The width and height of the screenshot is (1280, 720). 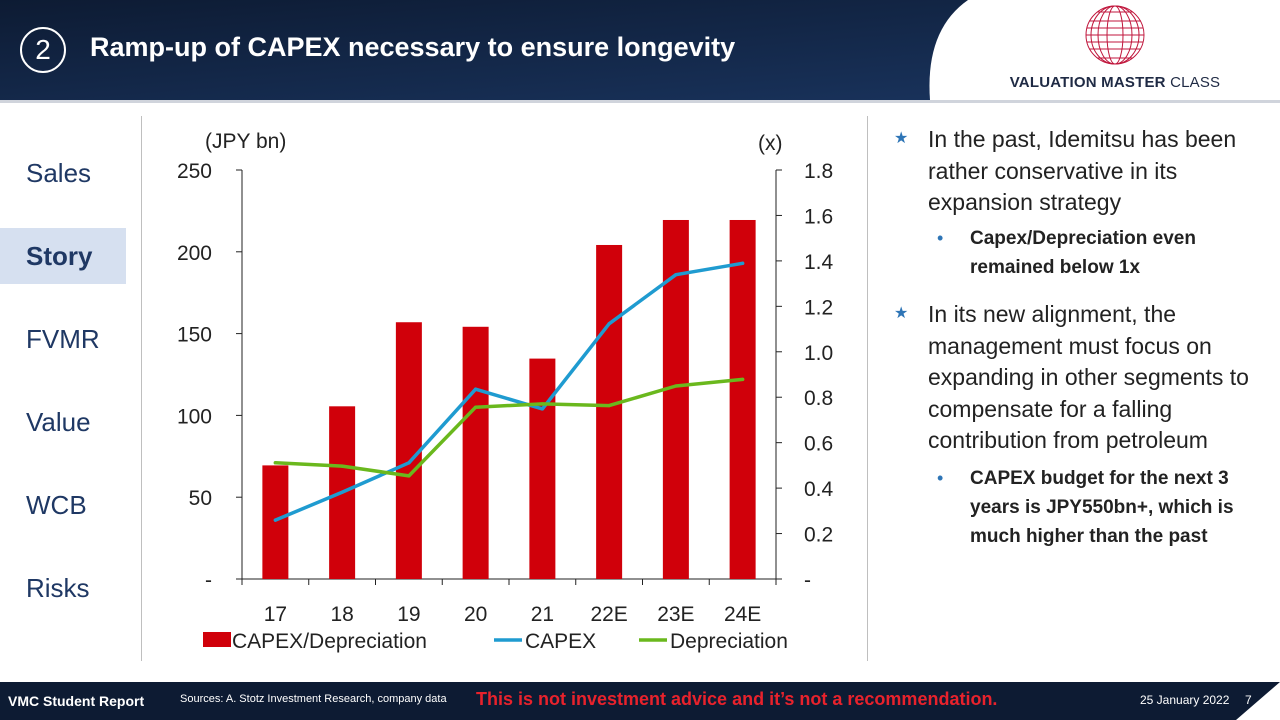 What do you see at coordinates (560, 641) in the screenshot?
I see `legend-label-capex: CAPEX` at bounding box center [560, 641].